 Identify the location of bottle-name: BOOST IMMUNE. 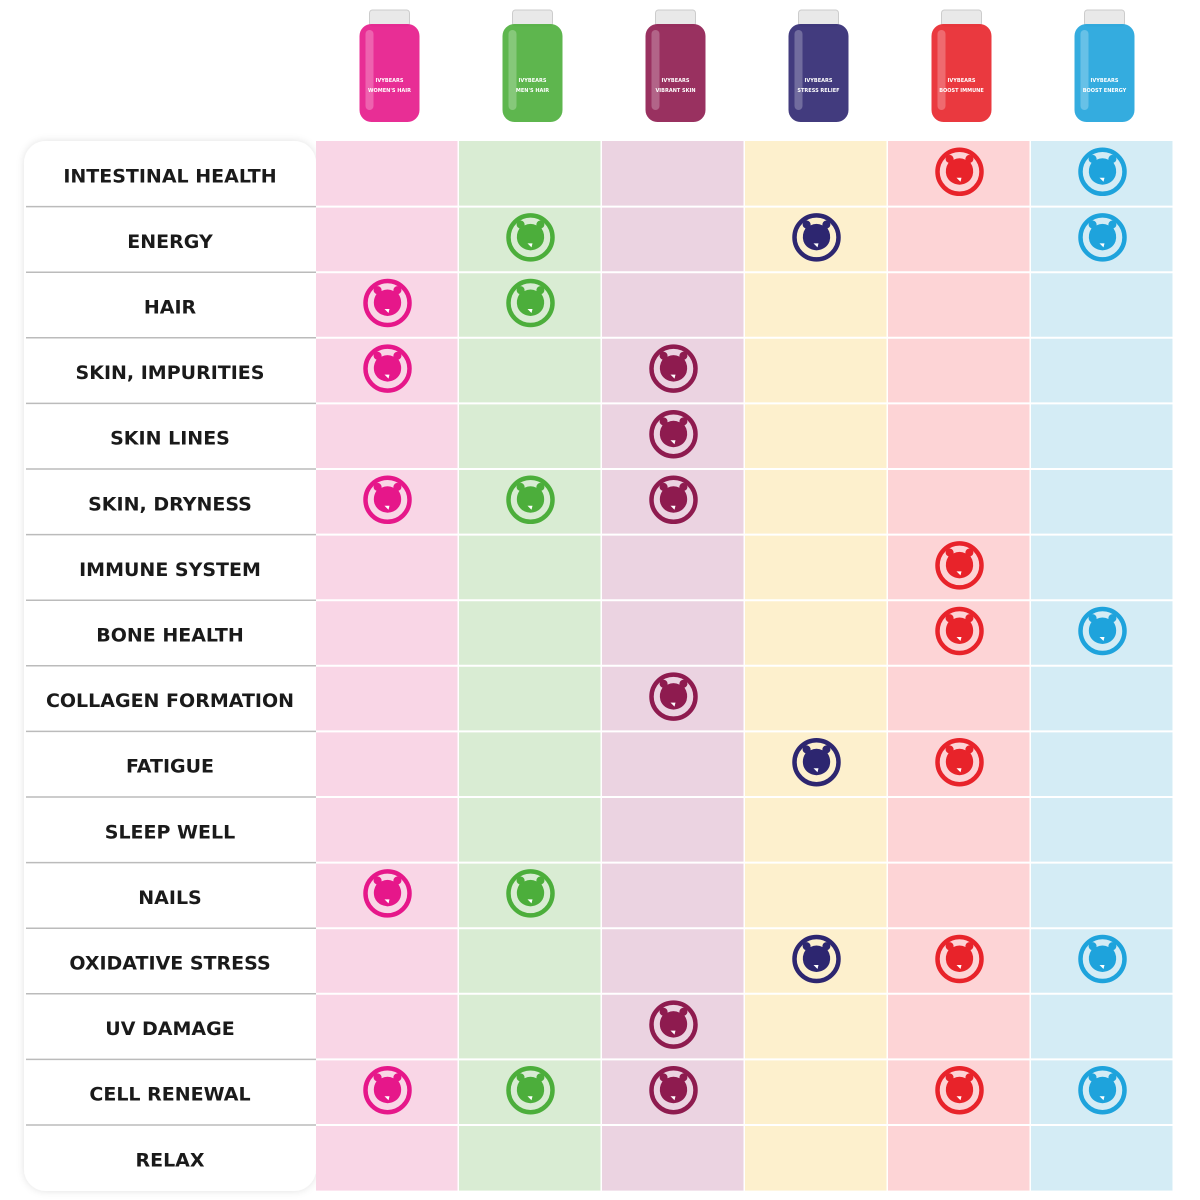
(961, 91).